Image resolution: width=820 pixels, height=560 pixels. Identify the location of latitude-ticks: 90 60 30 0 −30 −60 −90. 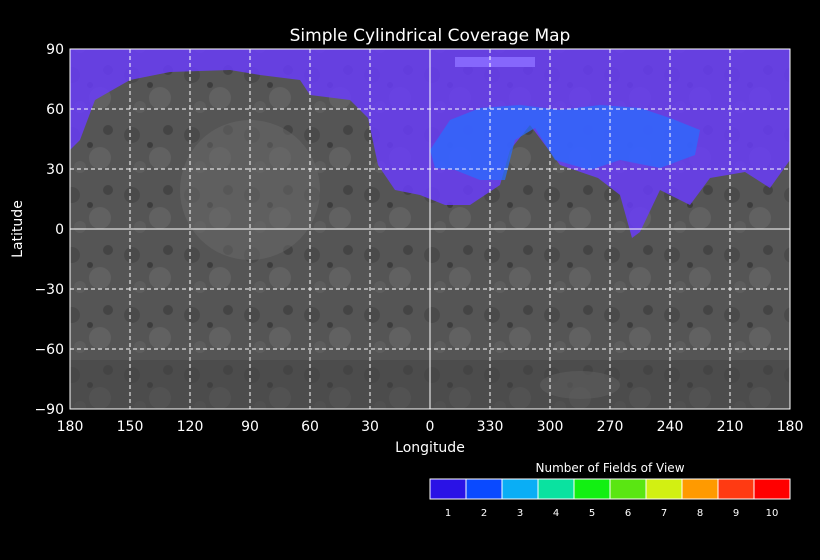
(49, 230).